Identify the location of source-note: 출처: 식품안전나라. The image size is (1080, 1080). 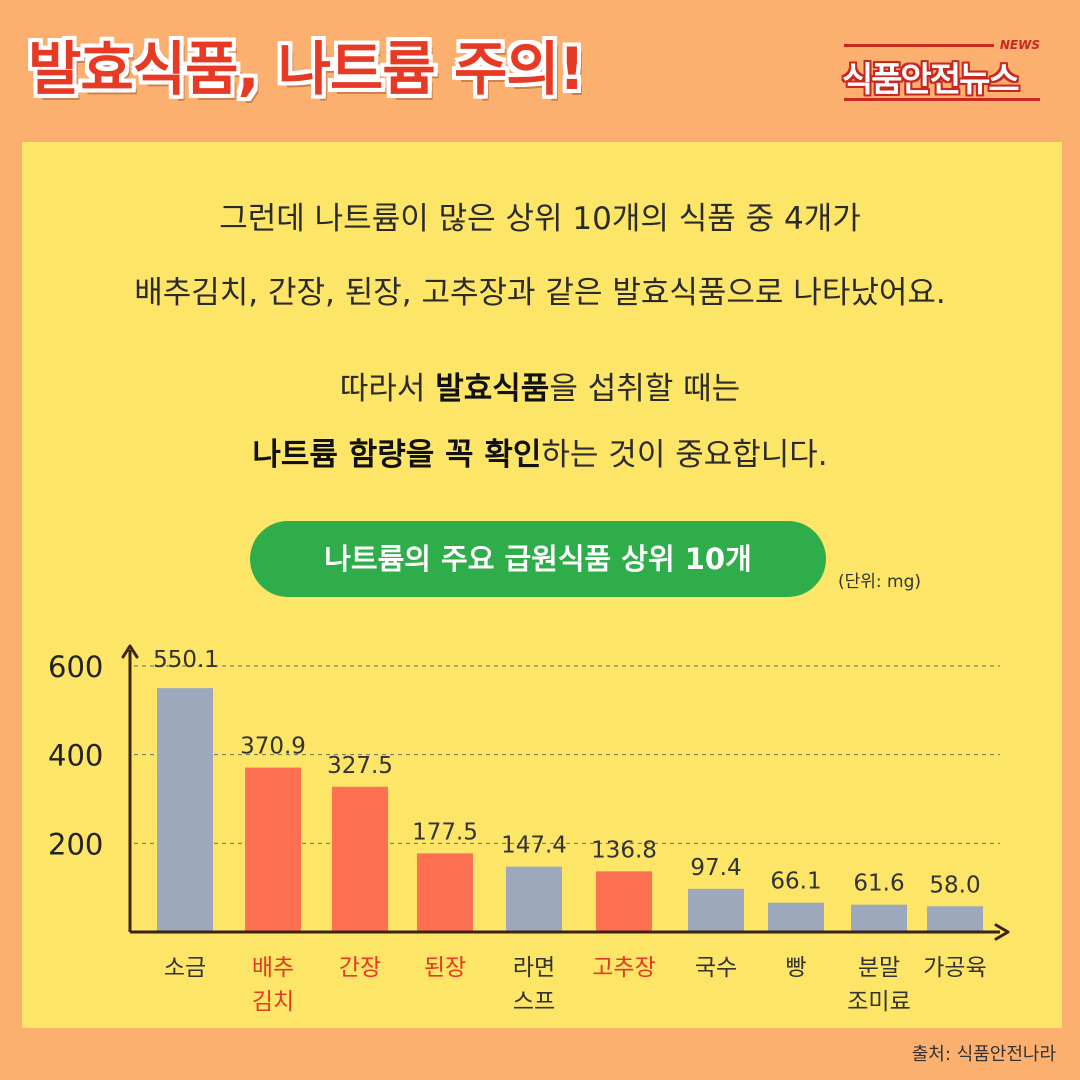
(983, 1054).